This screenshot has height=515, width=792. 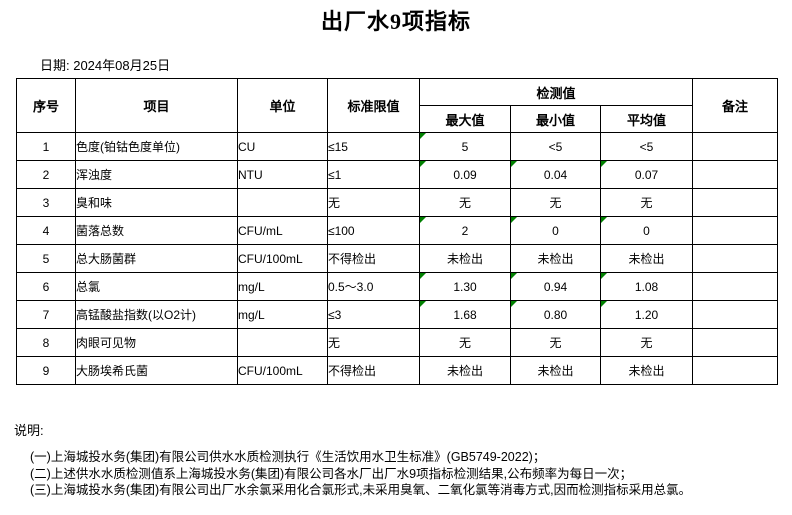 What do you see at coordinates (735, 105) in the screenshot?
I see `col-header-remark: 备注` at bounding box center [735, 105].